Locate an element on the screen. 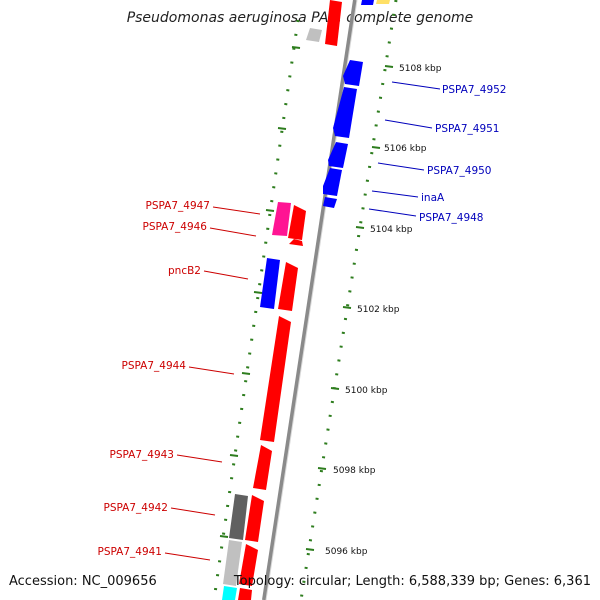 This screenshot has height=600, width=600. gene-label-pspa7-4944: PSPA7_4944 is located at coordinates (154, 366).